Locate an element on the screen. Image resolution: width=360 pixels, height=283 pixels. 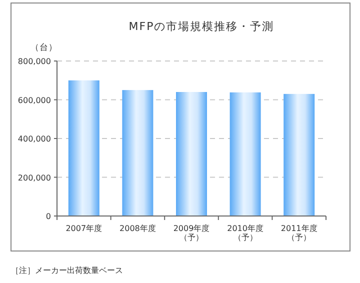
x-tick-label: 2007年度 is located at coordinates (84, 228).